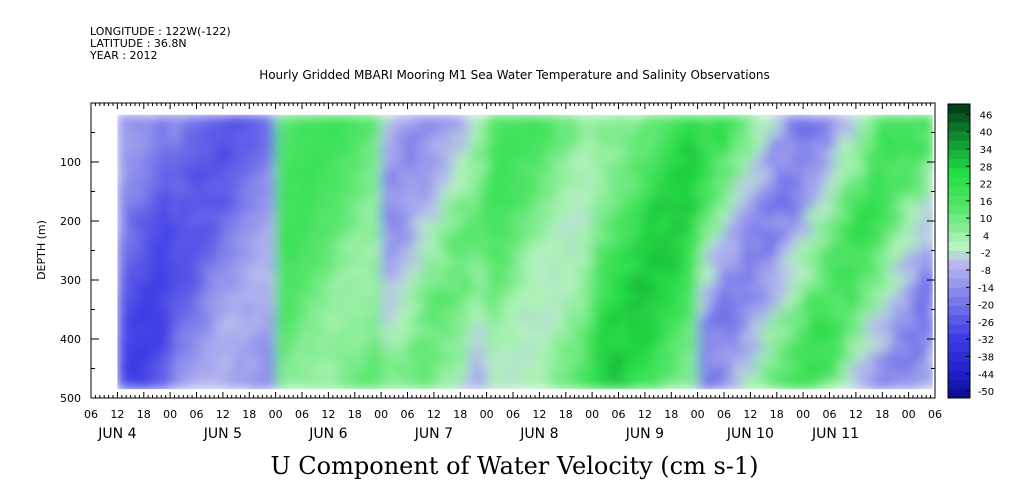 This screenshot has width=1009, height=504. What do you see at coordinates (986, 185) in the screenshot?
I see `colorbar-label: 22` at bounding box center [986, 185].